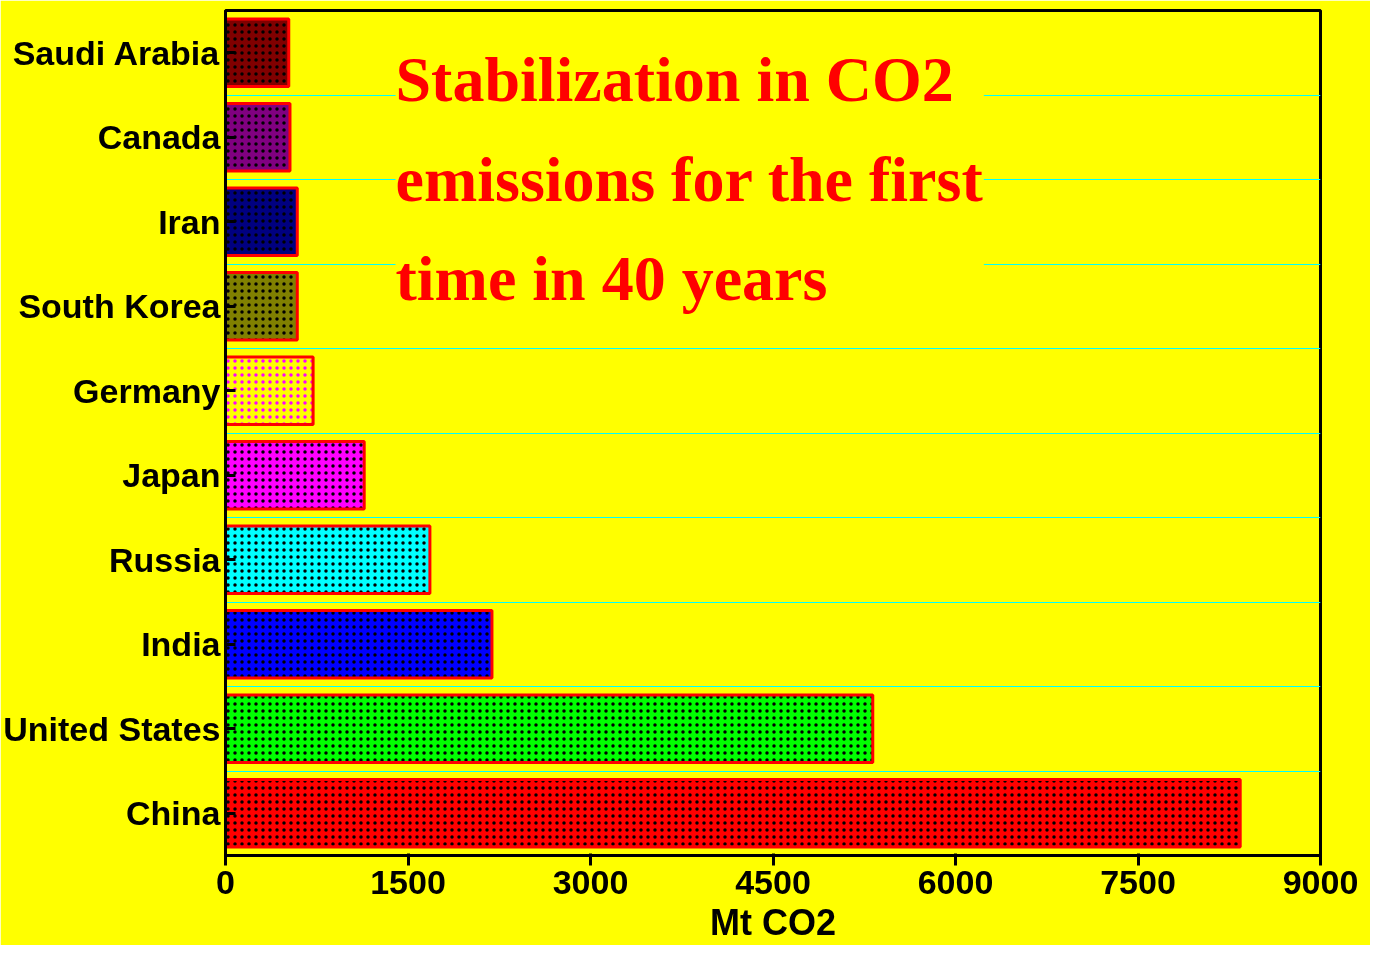 This screenshot has width=1385, height=959. I want to click on y-tick-label: Japan, so click(171, 475).